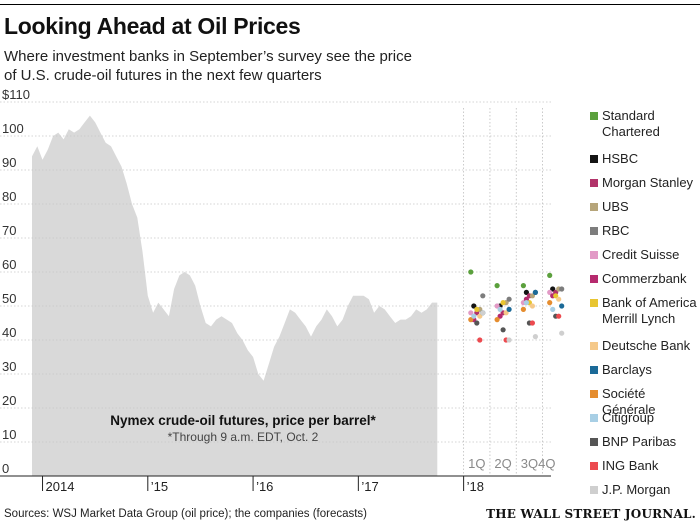  What do you see at coordinates (546, 463) in the screenshot?
I see `quarter-label-4Q: 4Q` at bounding box center [546, 463].